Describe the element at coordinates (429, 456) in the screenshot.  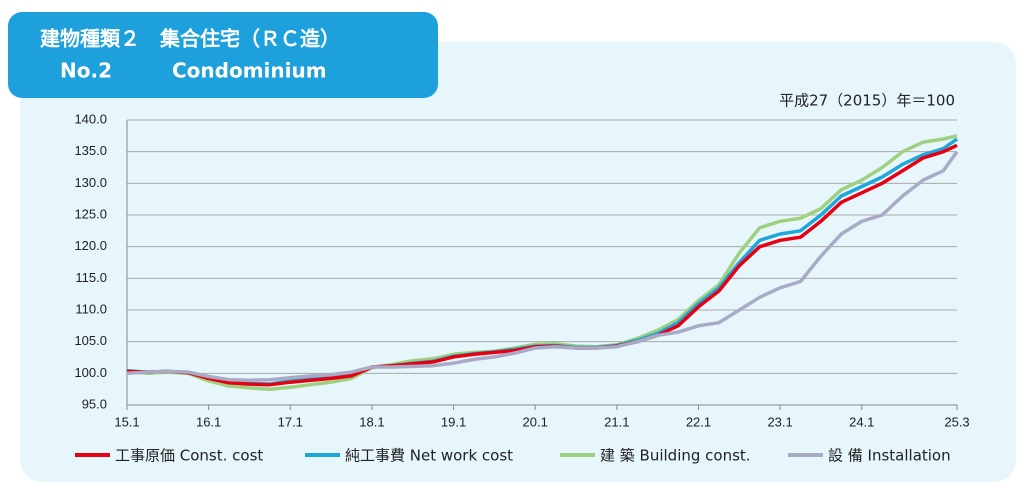
I see `legend-label: 純工事費 Net work cost` at that location.